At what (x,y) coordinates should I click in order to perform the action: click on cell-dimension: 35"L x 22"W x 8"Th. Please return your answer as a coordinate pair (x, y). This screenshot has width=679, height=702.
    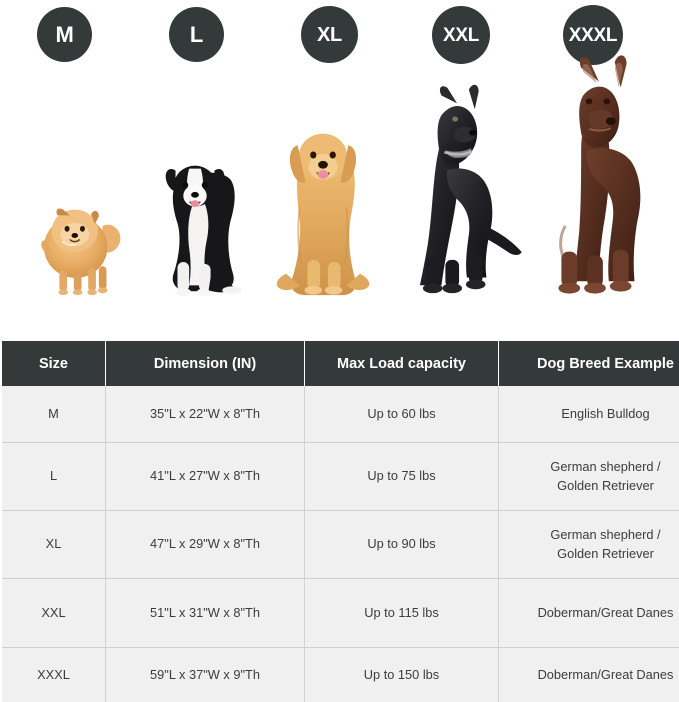
    Looking at the image, I should click on (205, 414).